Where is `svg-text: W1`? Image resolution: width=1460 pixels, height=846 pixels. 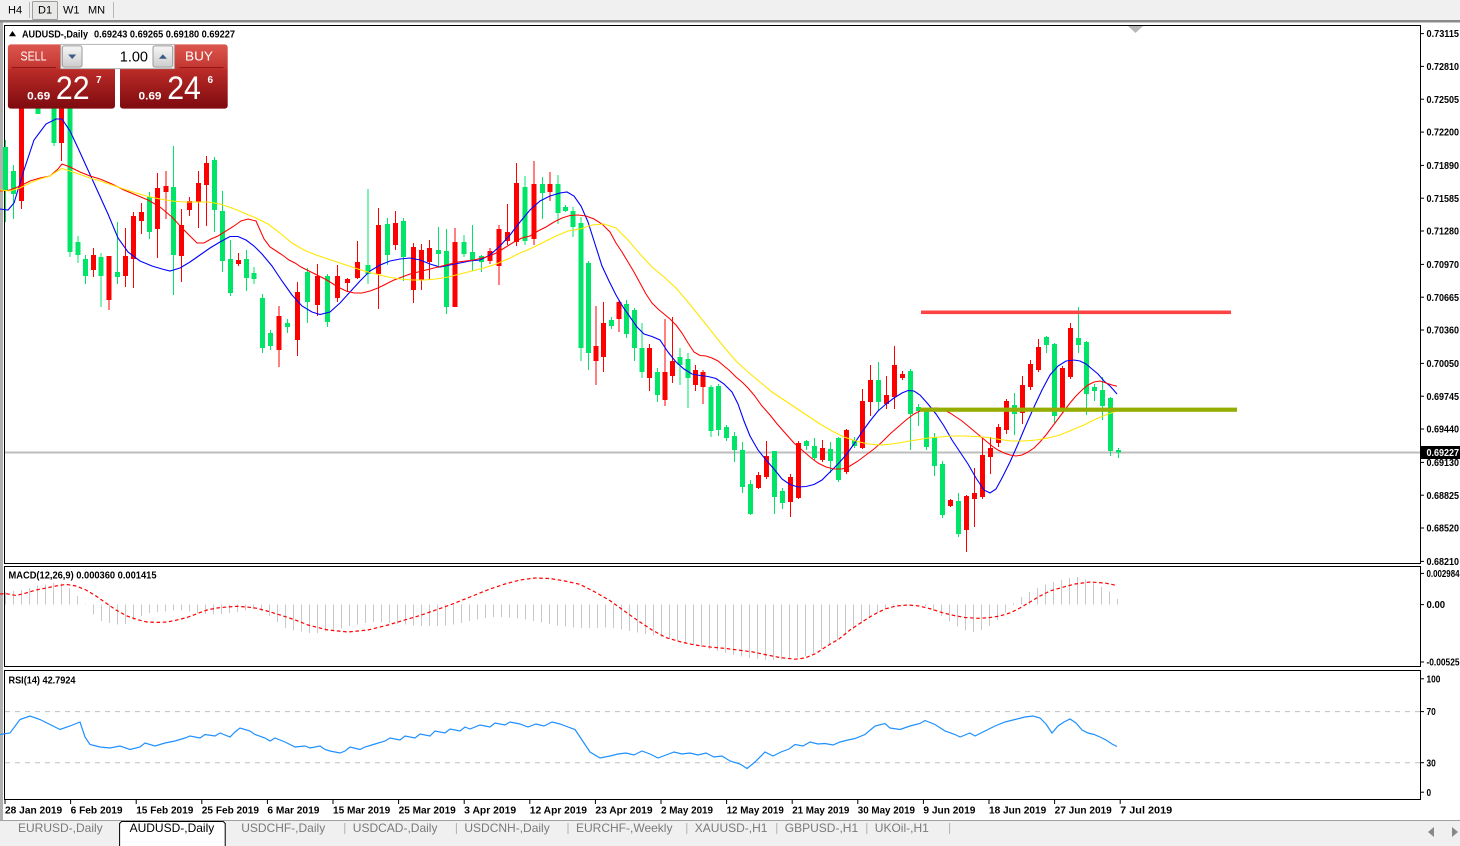 svg-text: W1 is located at coordinates (71, 11).